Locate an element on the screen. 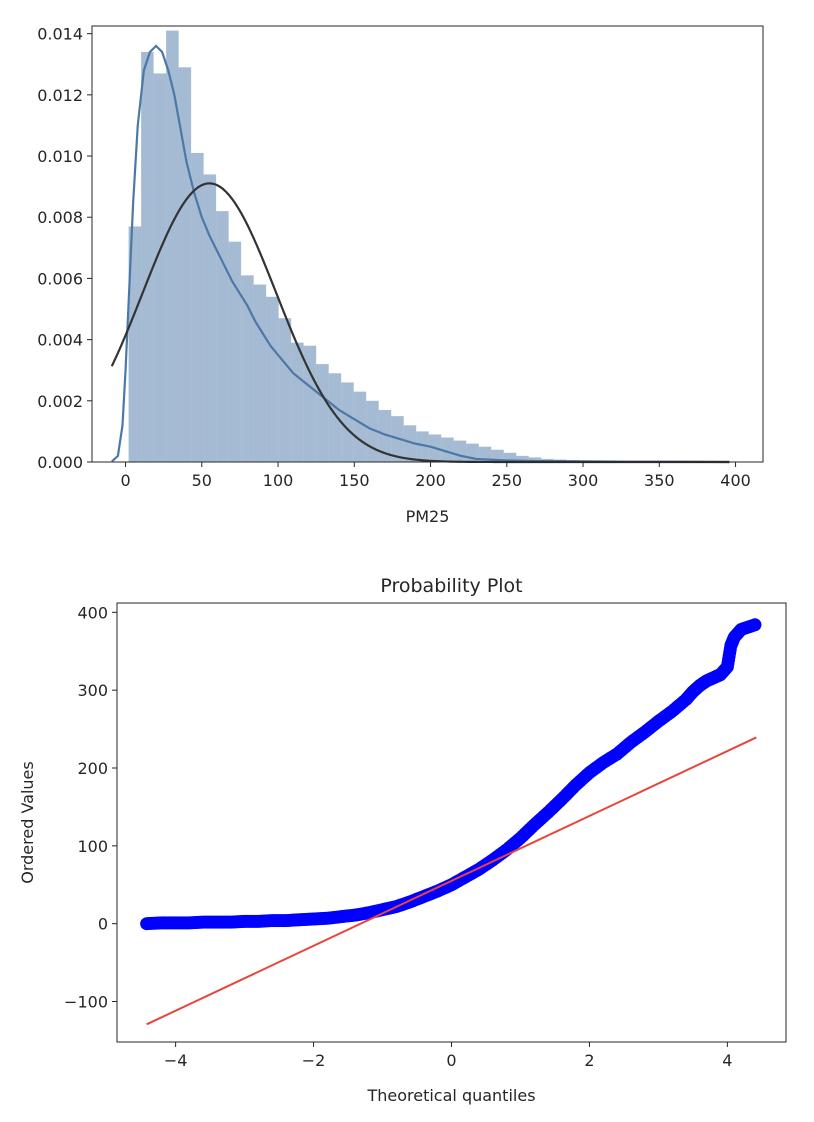  y-tick-label: 0.010 is located at coordinates (60, 156).